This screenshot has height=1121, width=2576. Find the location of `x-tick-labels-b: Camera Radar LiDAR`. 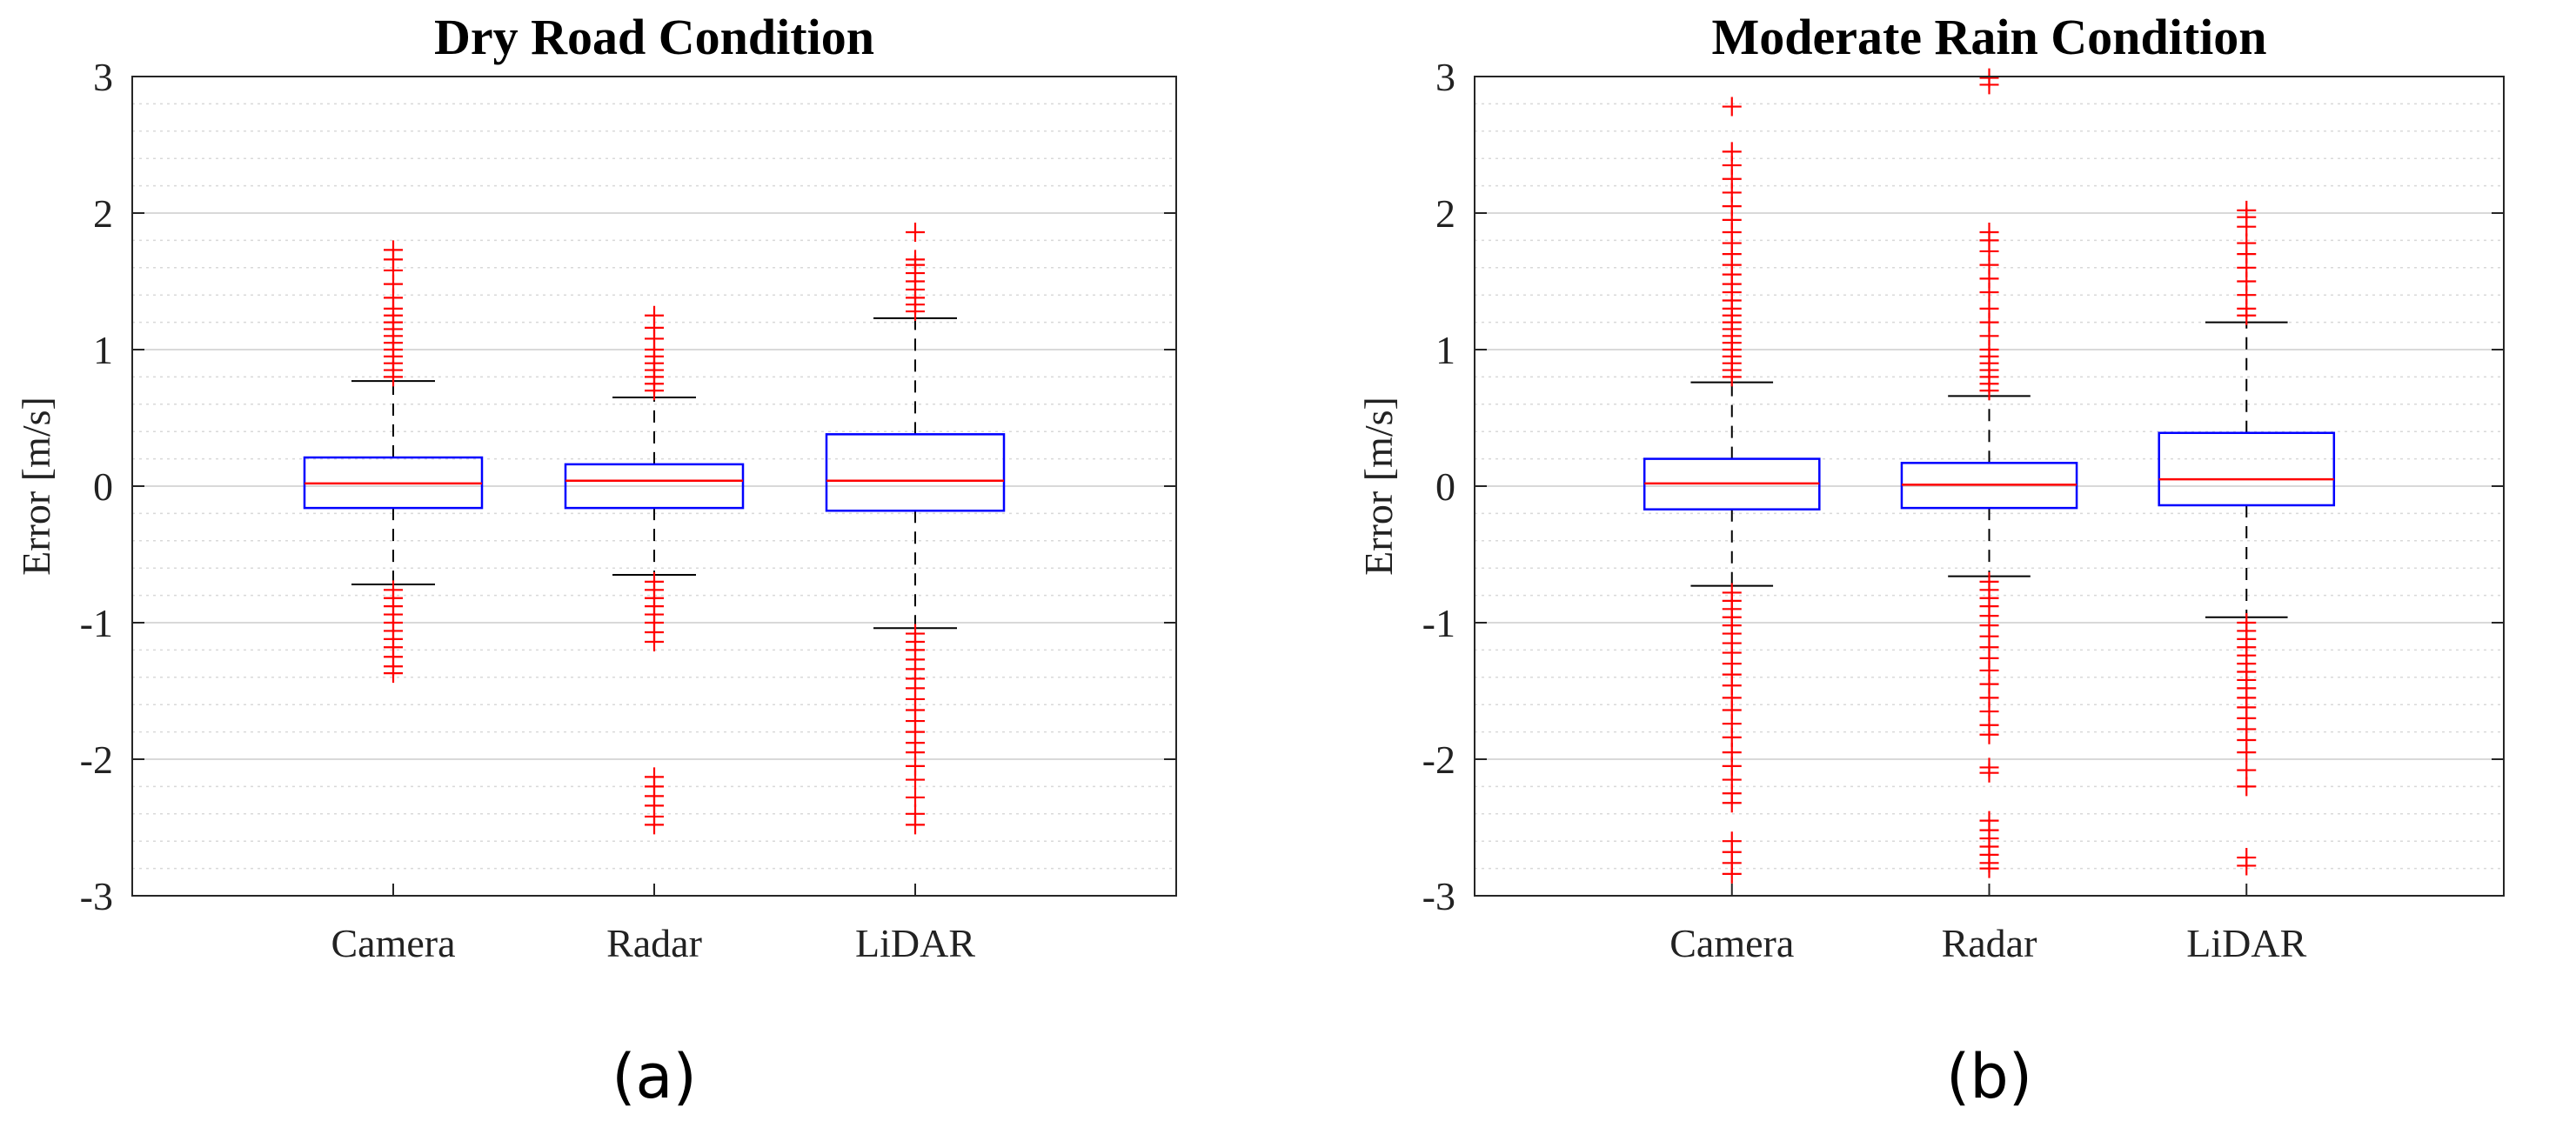

x-tick-labels-b: Camera Radar LiDAR is located at coordinates (1988, 925).